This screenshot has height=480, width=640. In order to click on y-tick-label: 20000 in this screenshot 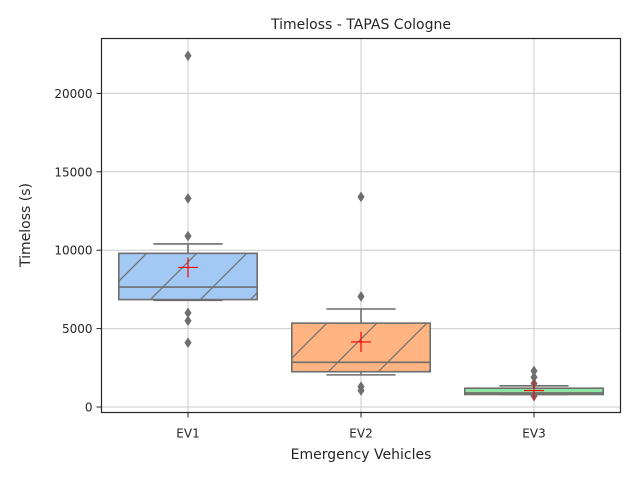, I will do `click(73, 94)`.